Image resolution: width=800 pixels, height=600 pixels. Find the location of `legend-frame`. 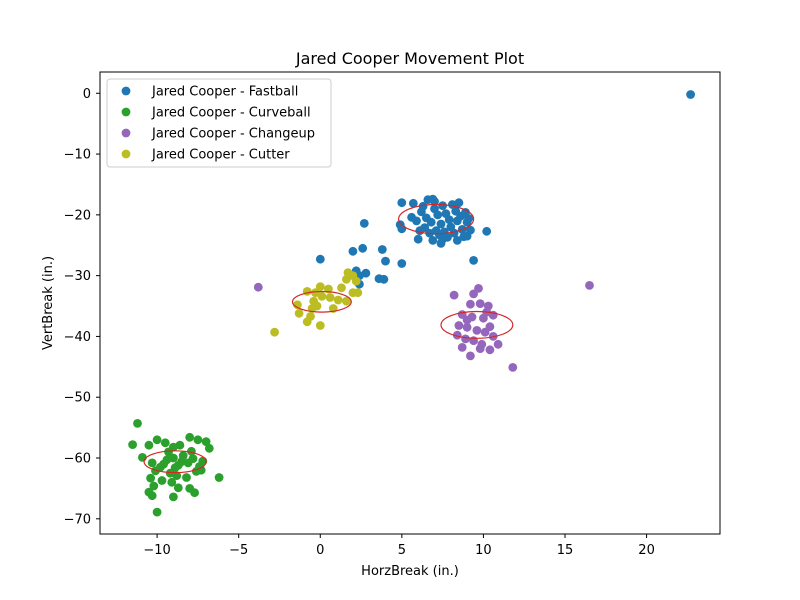

legend-frame is located at coordinates (219, 123).